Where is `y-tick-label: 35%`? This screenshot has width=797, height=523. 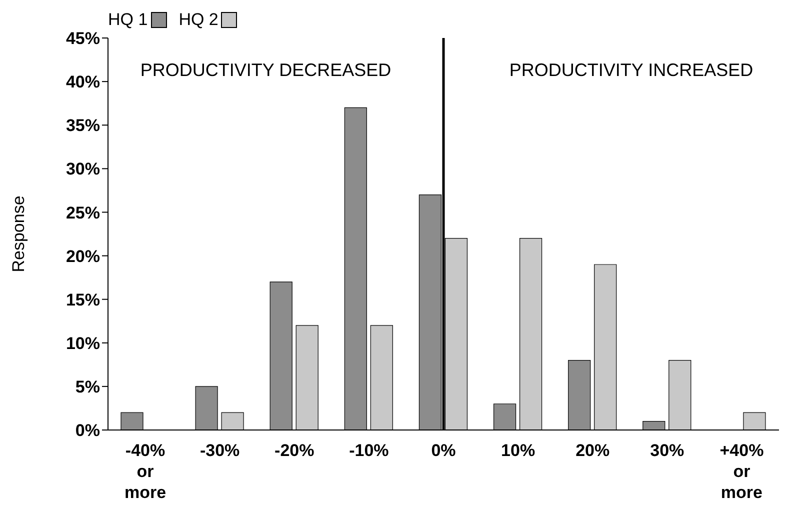
y-tick-label: 35% is located at coordinates (83, 126).